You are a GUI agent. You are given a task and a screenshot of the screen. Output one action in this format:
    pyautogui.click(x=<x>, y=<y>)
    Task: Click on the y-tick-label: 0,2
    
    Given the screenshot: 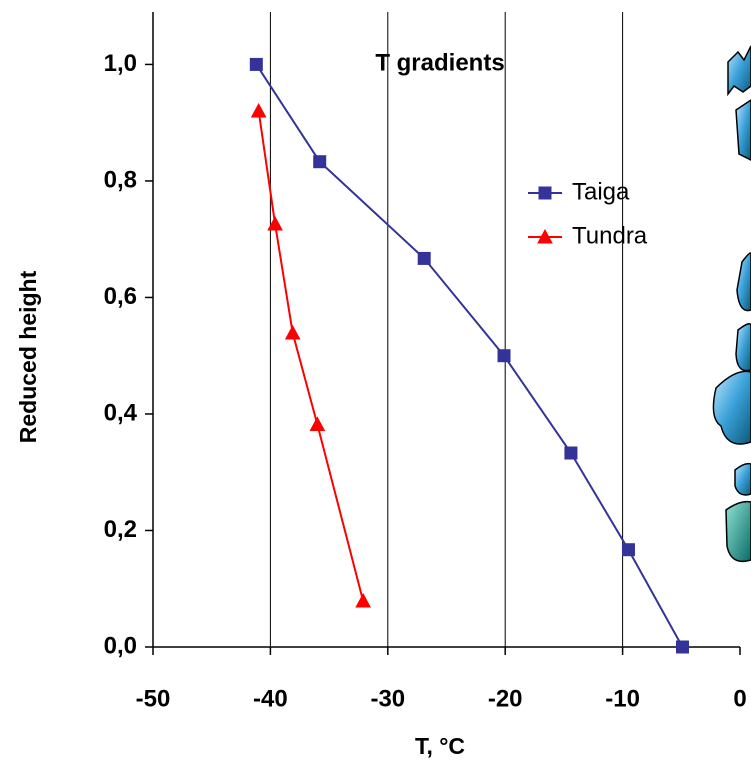 What is the action you would take?
    pyautogui.click(x=120, y=529)
    